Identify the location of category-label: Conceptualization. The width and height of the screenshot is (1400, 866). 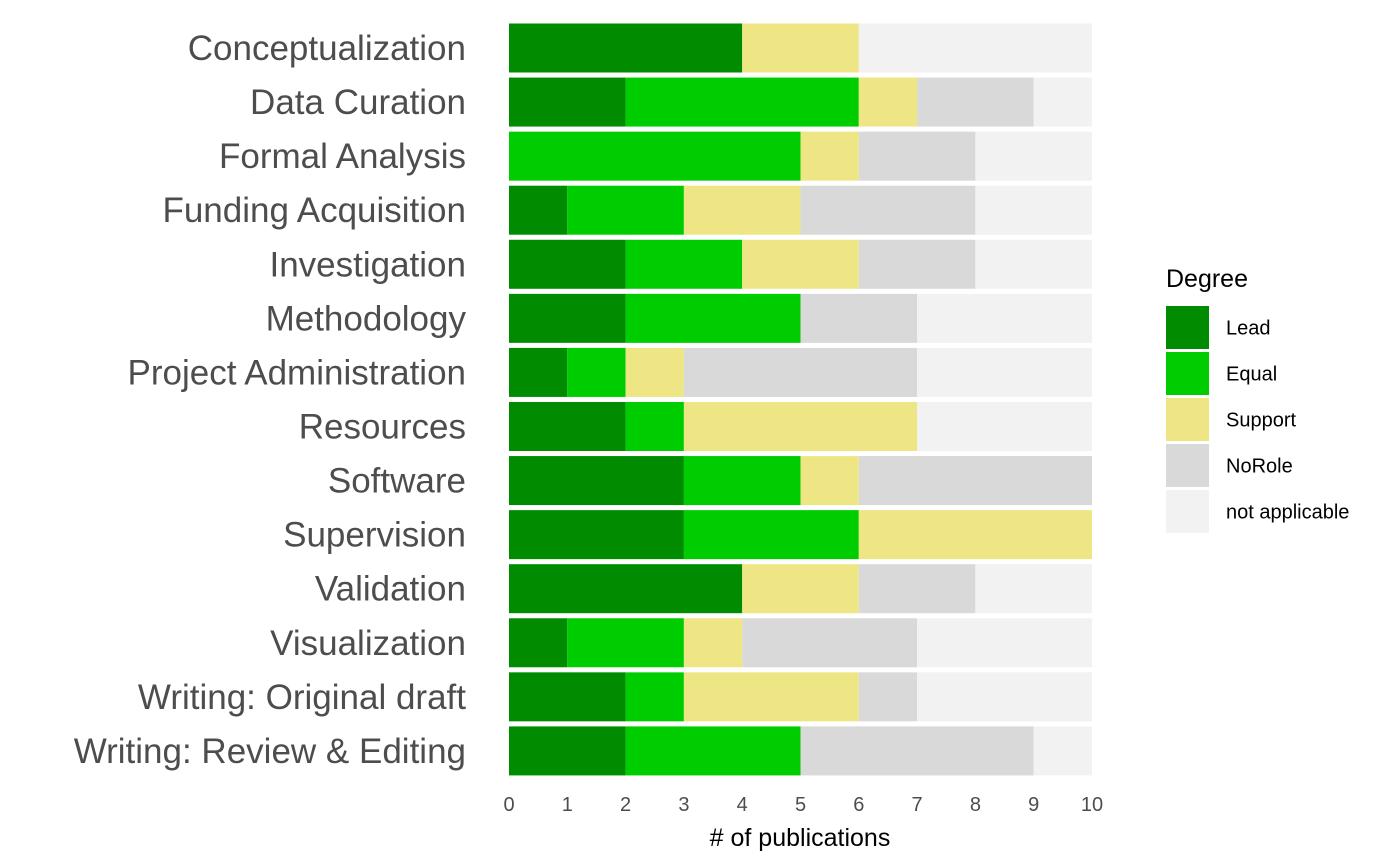
(327, 48).